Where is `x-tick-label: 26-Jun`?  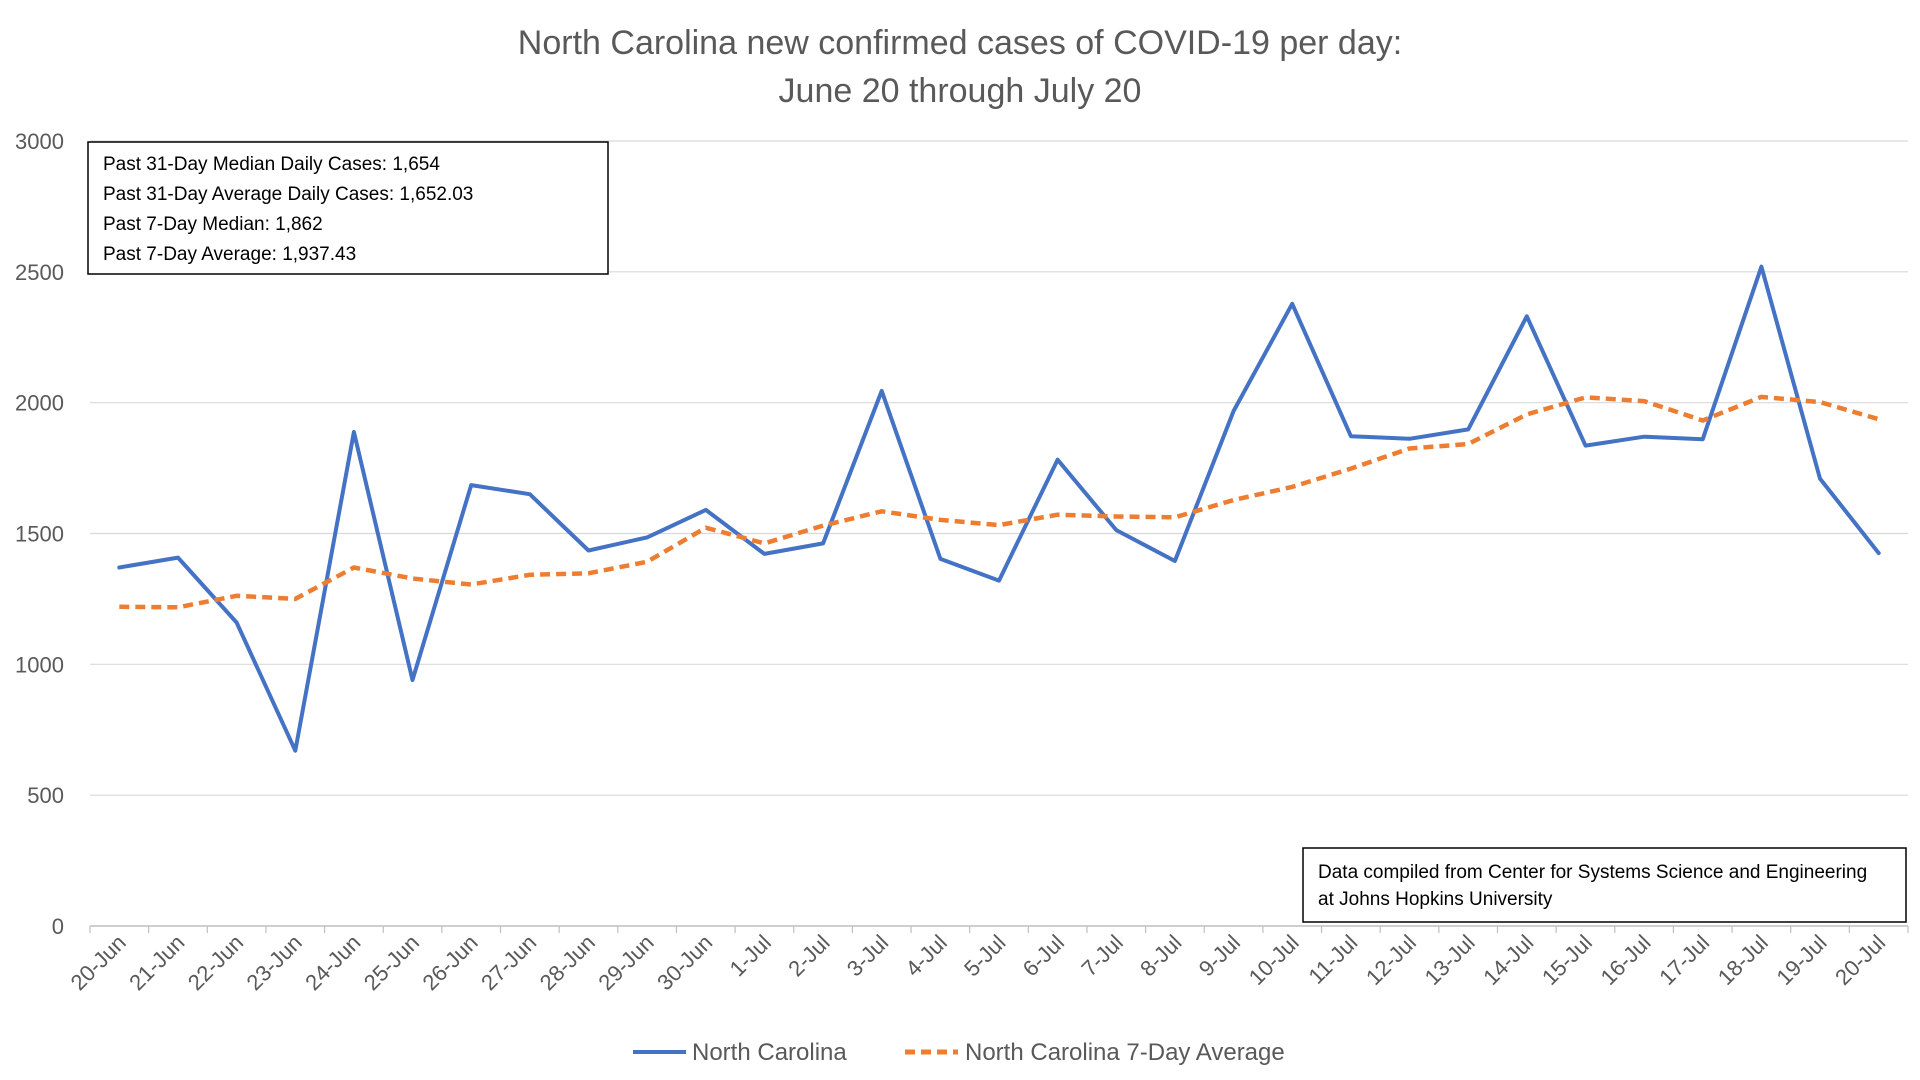
x-tick-label: 26-Jun is located at coordinates (449, 962).